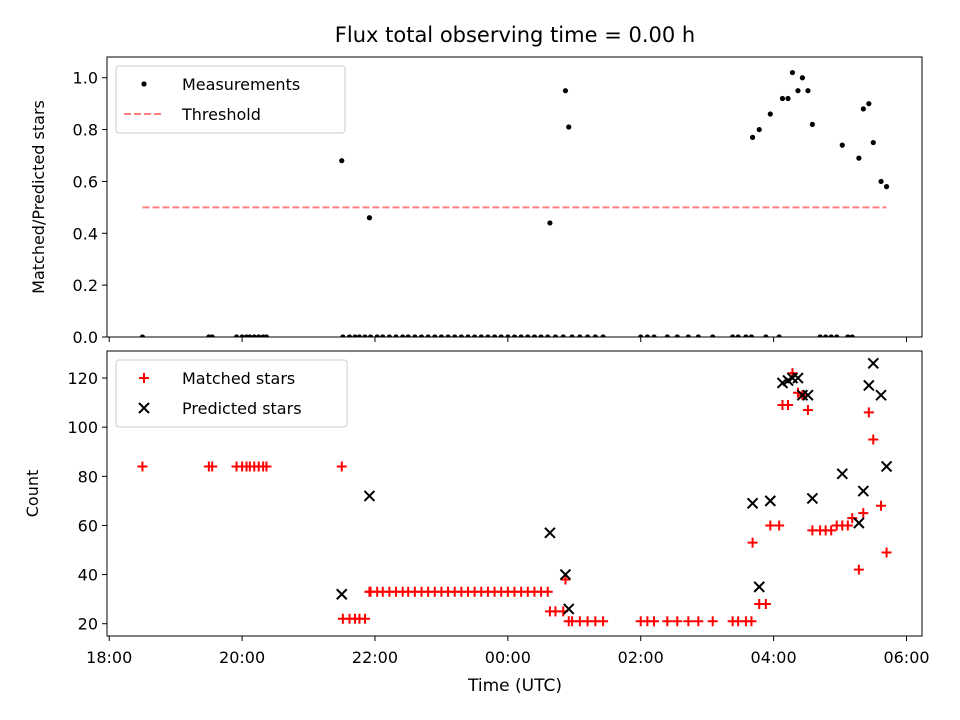 This screenshot has width=960, height=720. What do you see at coordinates (88, 476) in the screenshot?
I see `y-tick-label: 80` at bounding box center [88, 476].